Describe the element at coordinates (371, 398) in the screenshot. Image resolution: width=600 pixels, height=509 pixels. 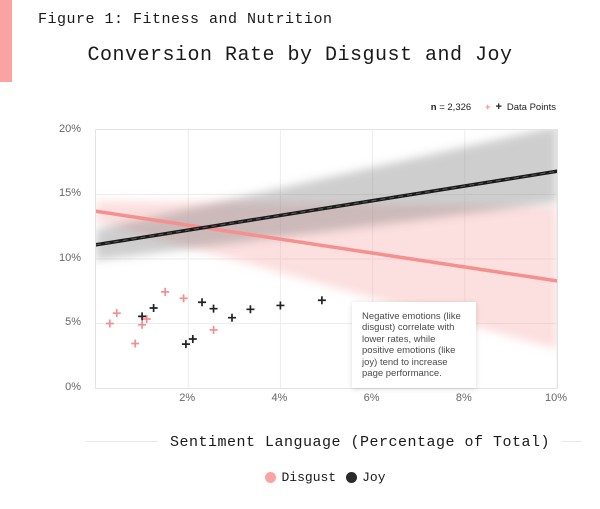
I see `x-tick-label: 6%` at that location.